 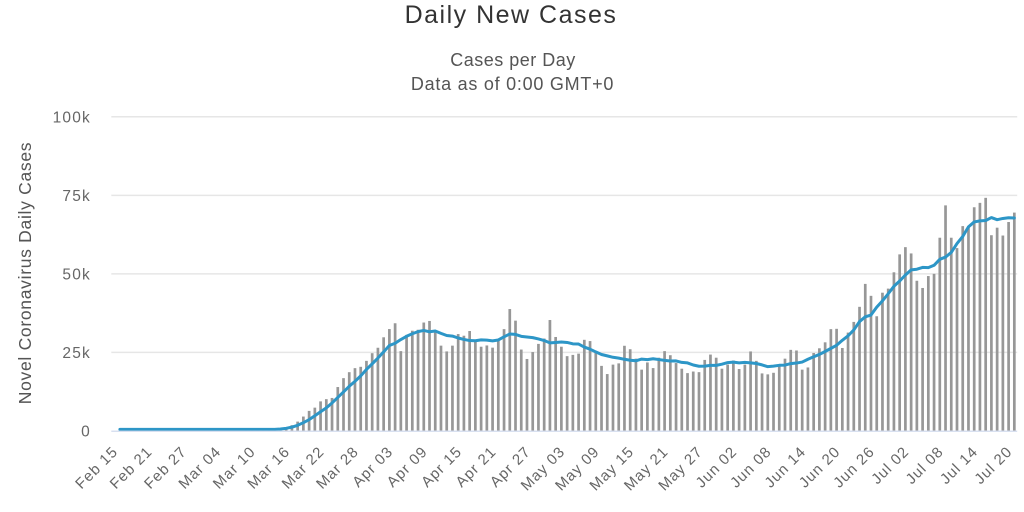 I want to click on svg-text: Data as of 0:00 GMT+0, so click(x=512, y=84).